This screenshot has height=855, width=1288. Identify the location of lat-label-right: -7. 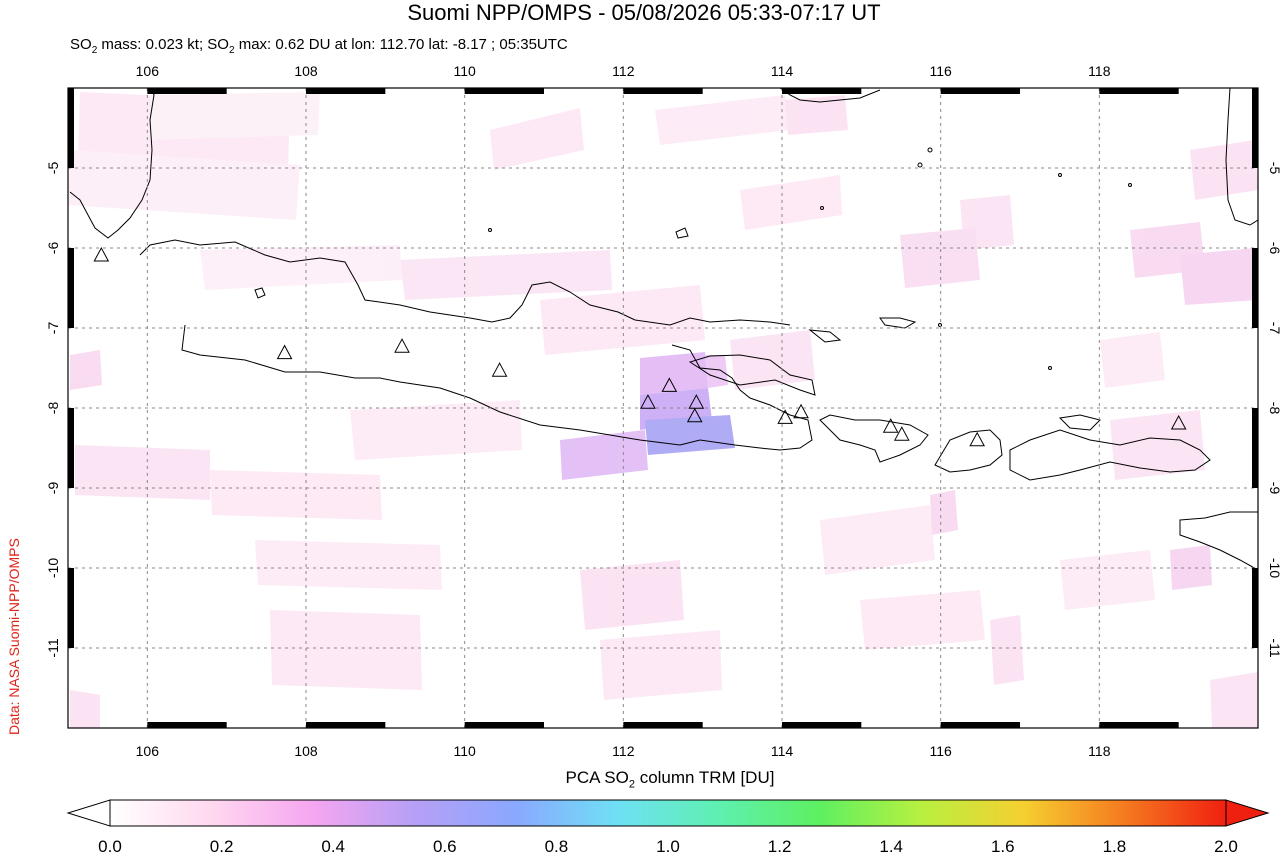
(1275, 328).